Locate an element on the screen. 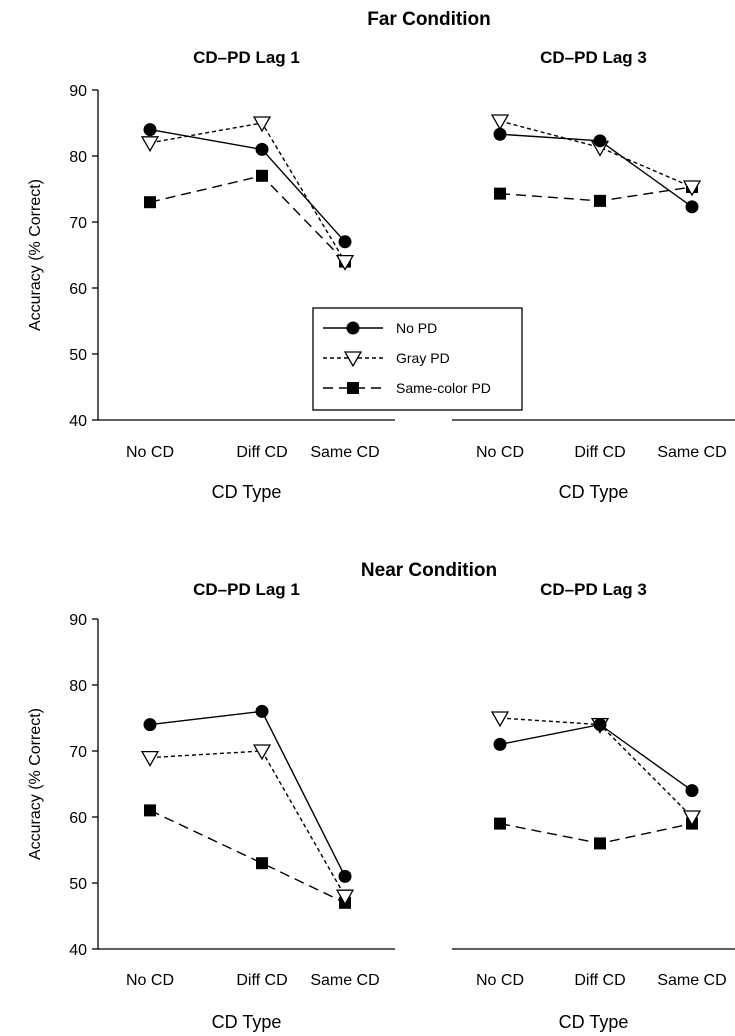 Image resolution: width=735 pixels, height=1036 pixels. legend: No PD Gray PD Same-color PD is located at coordinates (417, 359).